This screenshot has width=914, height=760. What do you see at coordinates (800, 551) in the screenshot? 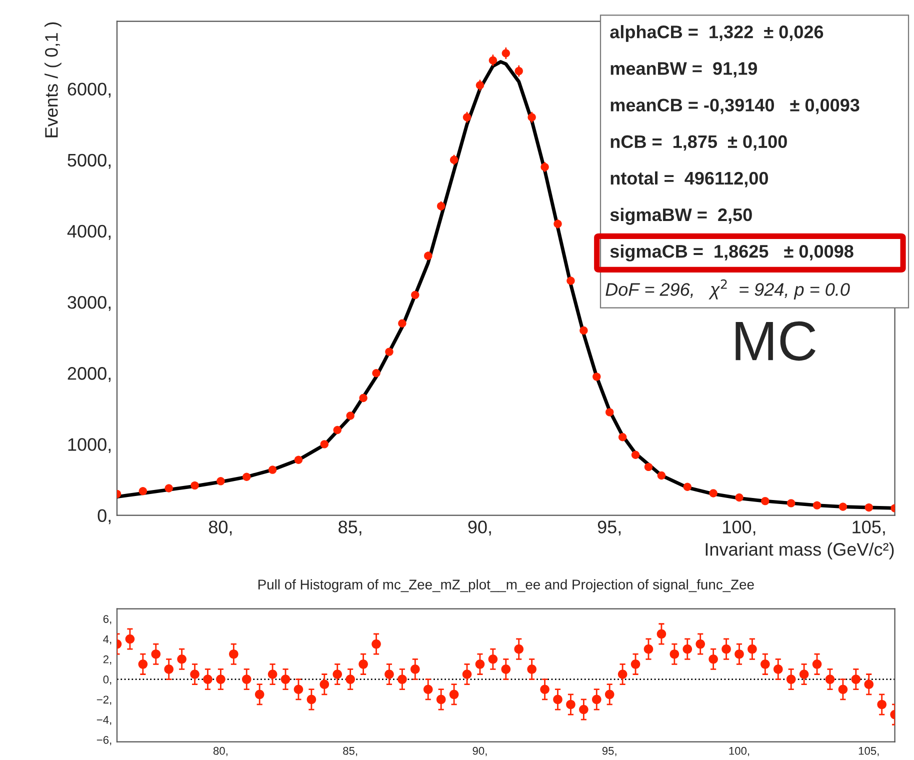
I see `x-axis-title: Invariant mass (GeV/c²)` at bounding box center [800, 551].